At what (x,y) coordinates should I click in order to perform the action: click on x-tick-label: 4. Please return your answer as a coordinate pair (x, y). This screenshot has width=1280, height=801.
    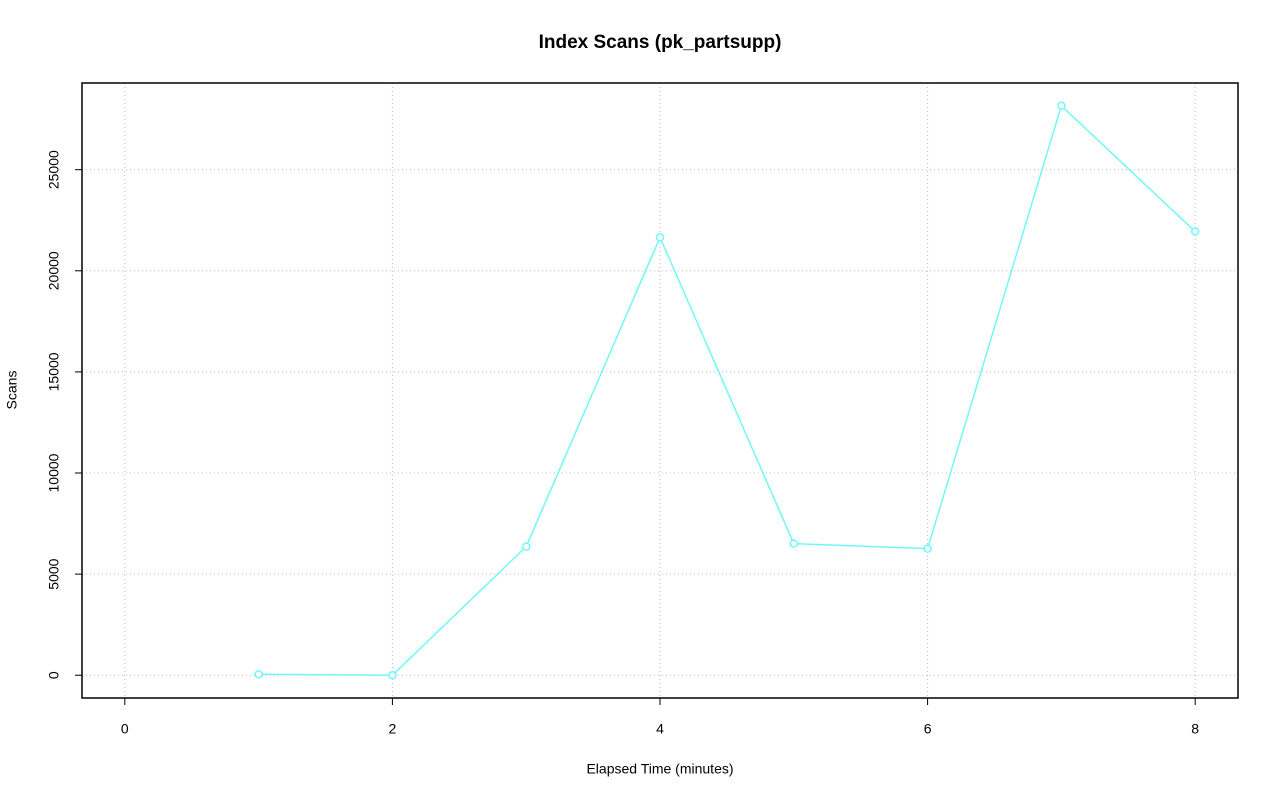
    Looking at the image, I should click on (660, 729).